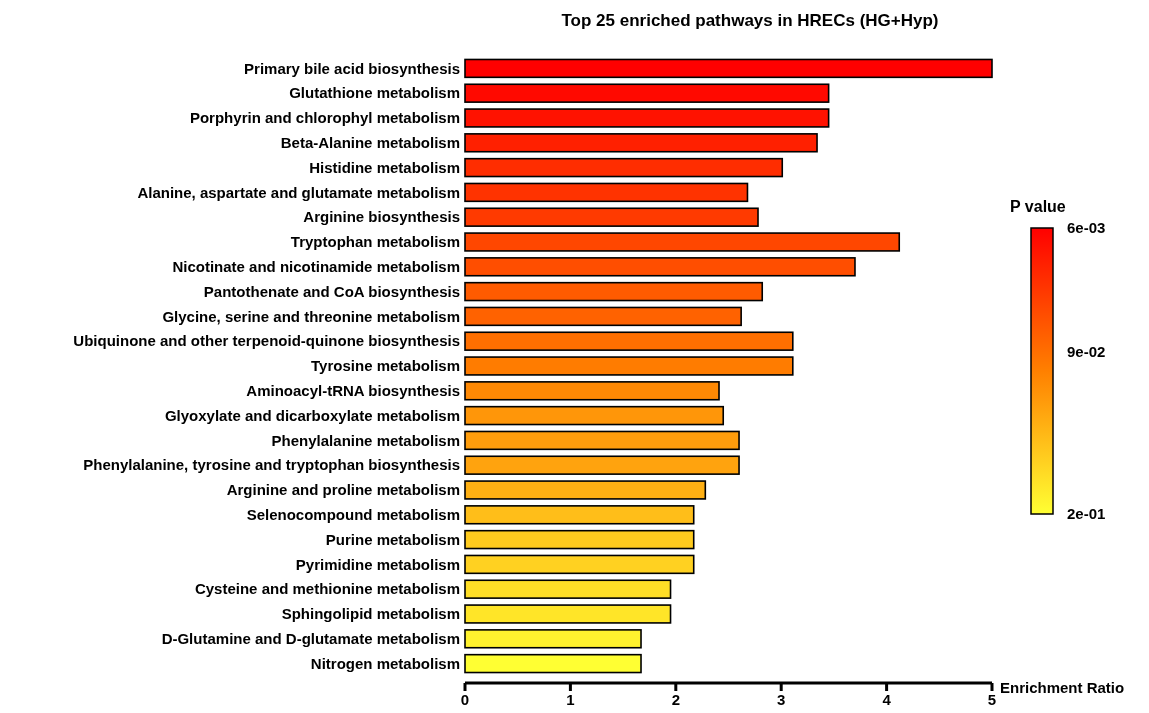  Describe the element at coordinates (370, 614) in the screenshot. I see `y-tick-label: Sphingolipid metabolism` at that location.